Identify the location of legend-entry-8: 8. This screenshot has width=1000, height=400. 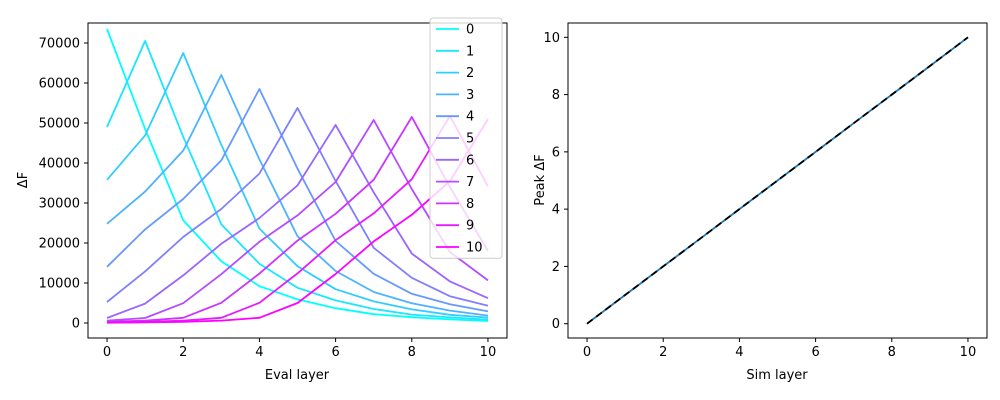
(455, 204).